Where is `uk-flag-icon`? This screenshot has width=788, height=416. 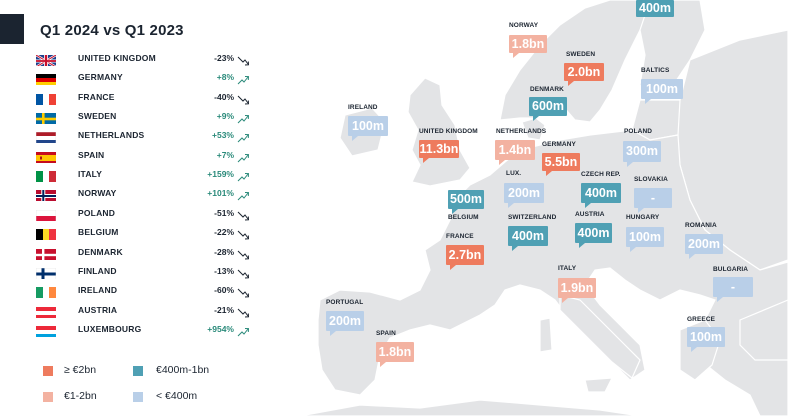 uk-flag-icon is located at coordinates (46, 60).